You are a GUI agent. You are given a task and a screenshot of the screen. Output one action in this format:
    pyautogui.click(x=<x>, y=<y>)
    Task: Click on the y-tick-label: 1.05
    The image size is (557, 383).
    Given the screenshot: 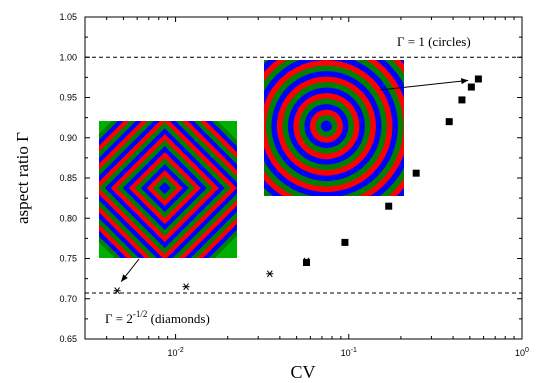 What is the action you would take?
    pyautogui.click(x=68, y=17)
    